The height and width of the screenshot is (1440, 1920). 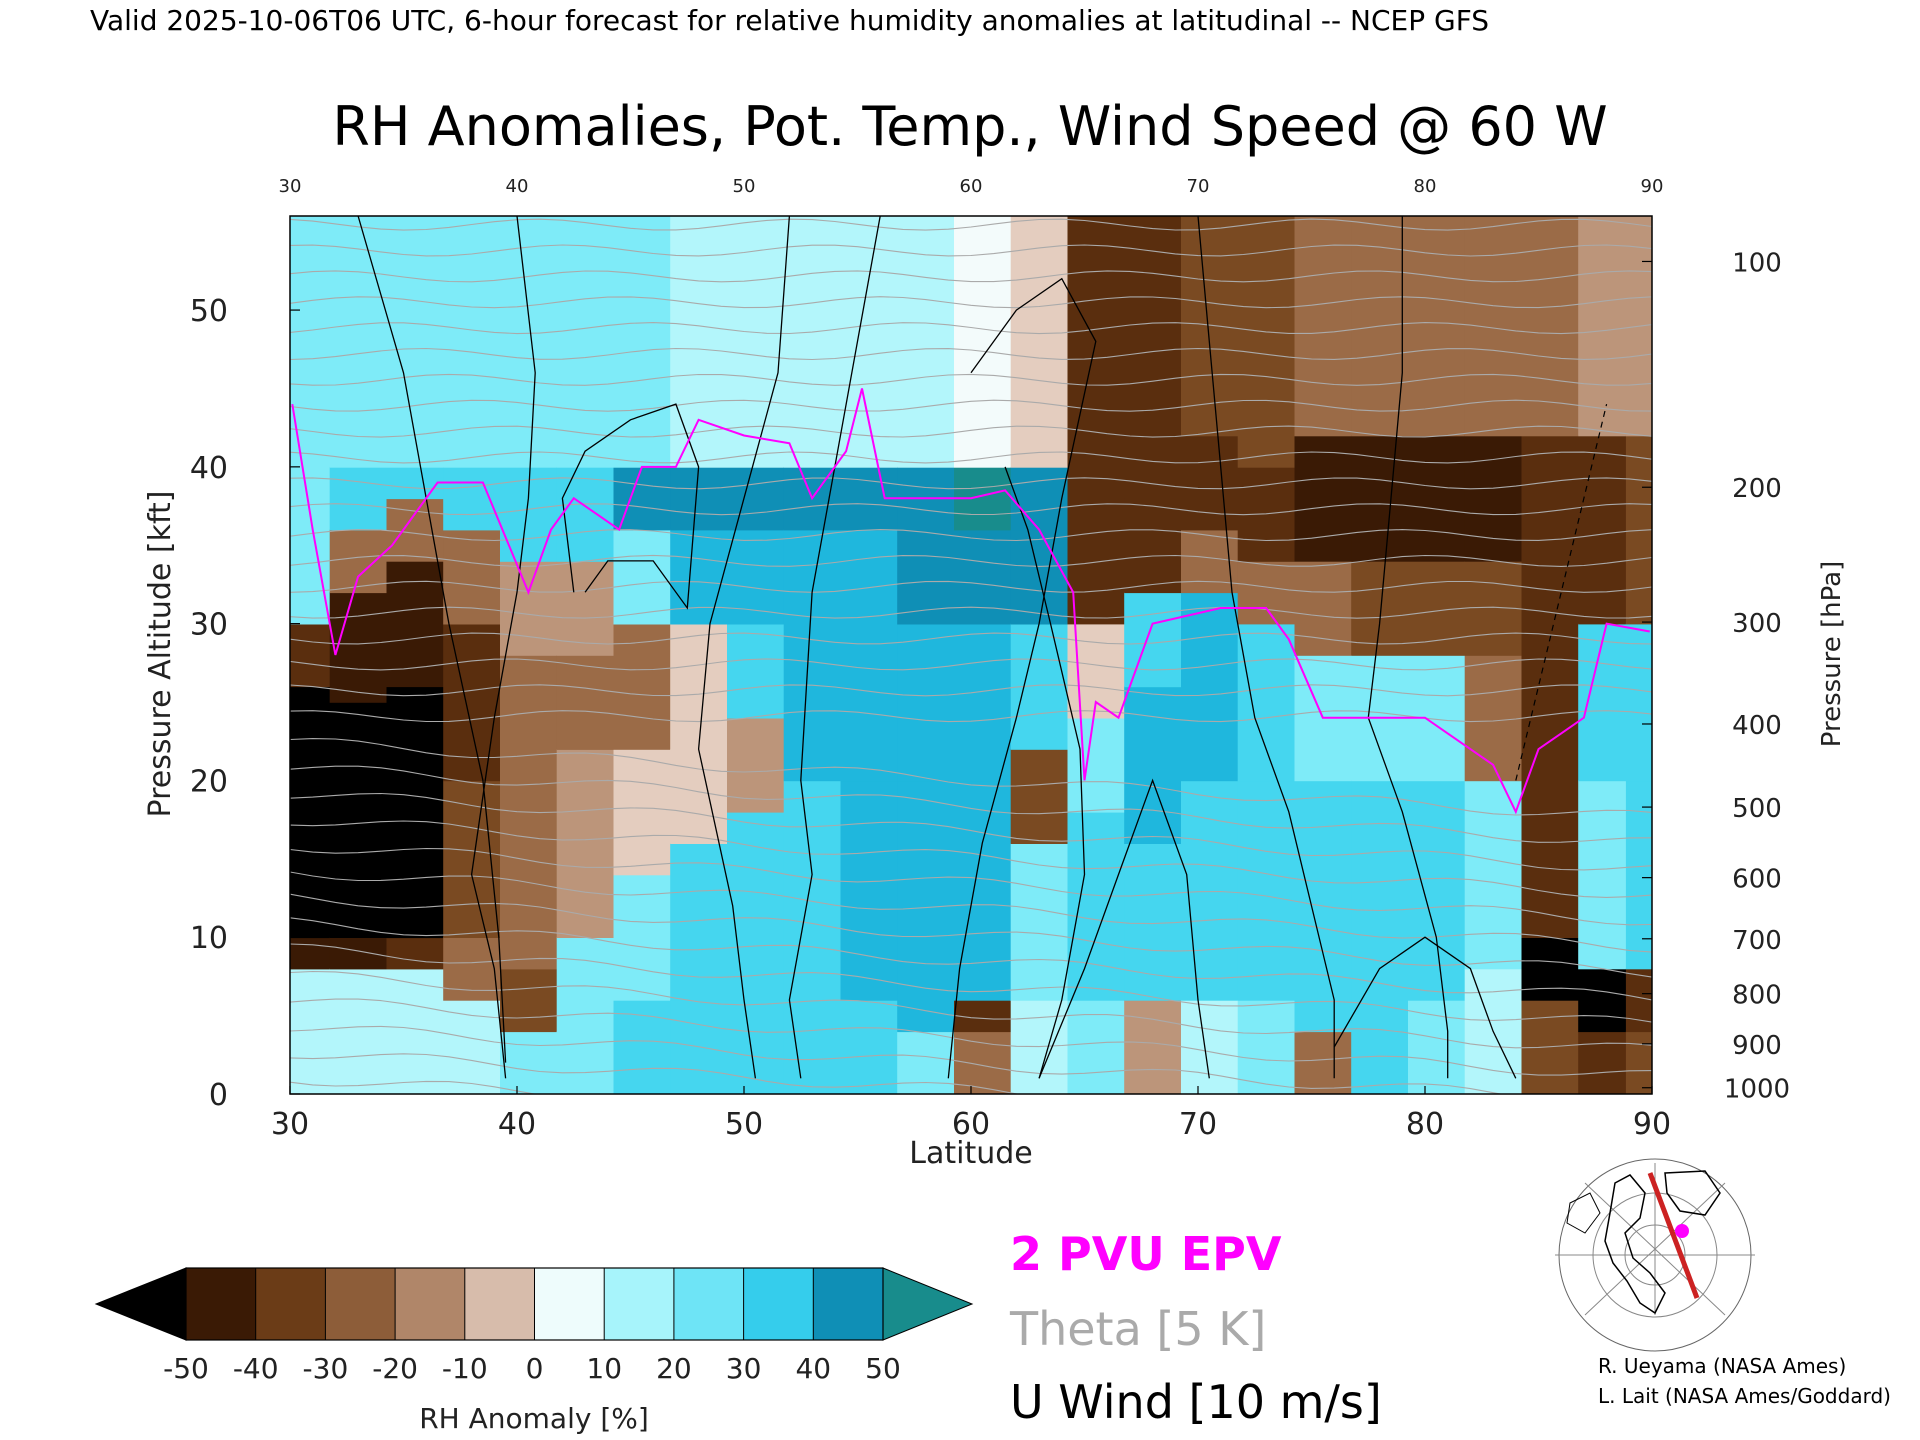 What do you see at coordinates (1744, 1396) in the screenshot?
I see `credit-line-2: L. Lait (NASA Ames/Goddard)` at bounding box center [1744, 1396].